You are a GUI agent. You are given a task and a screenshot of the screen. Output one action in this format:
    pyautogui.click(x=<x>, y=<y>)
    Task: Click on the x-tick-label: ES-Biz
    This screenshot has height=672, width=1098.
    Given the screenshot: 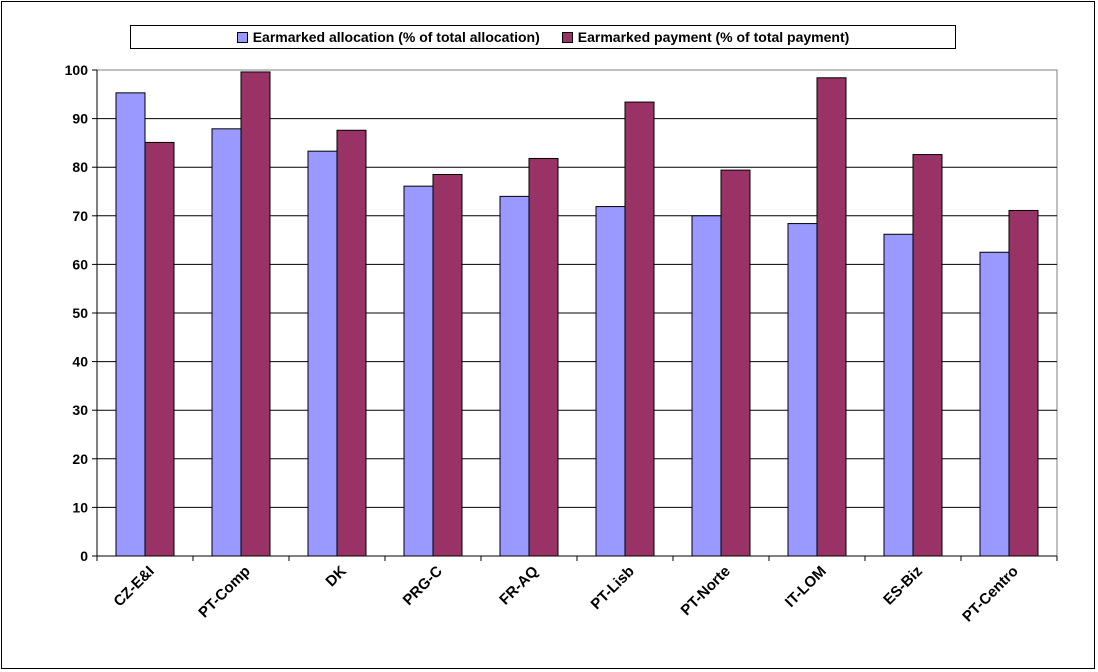 What is the action you would take?
    pyautogui.click(x=903, y=586)
    